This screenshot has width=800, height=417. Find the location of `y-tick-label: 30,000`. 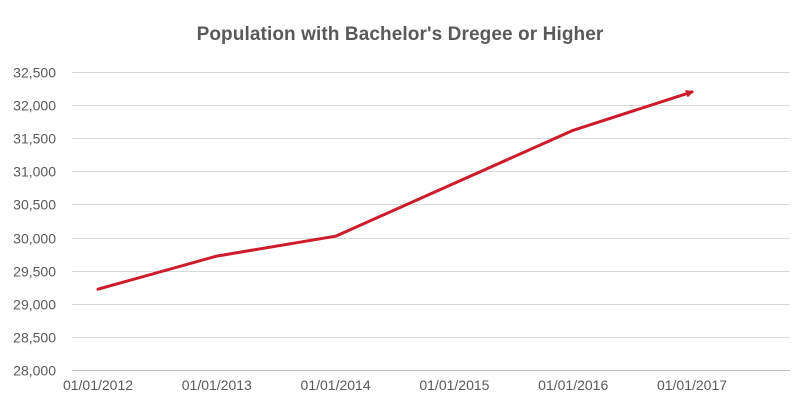

y-tick-label: 30,000 is located at coordinates (34, 239).